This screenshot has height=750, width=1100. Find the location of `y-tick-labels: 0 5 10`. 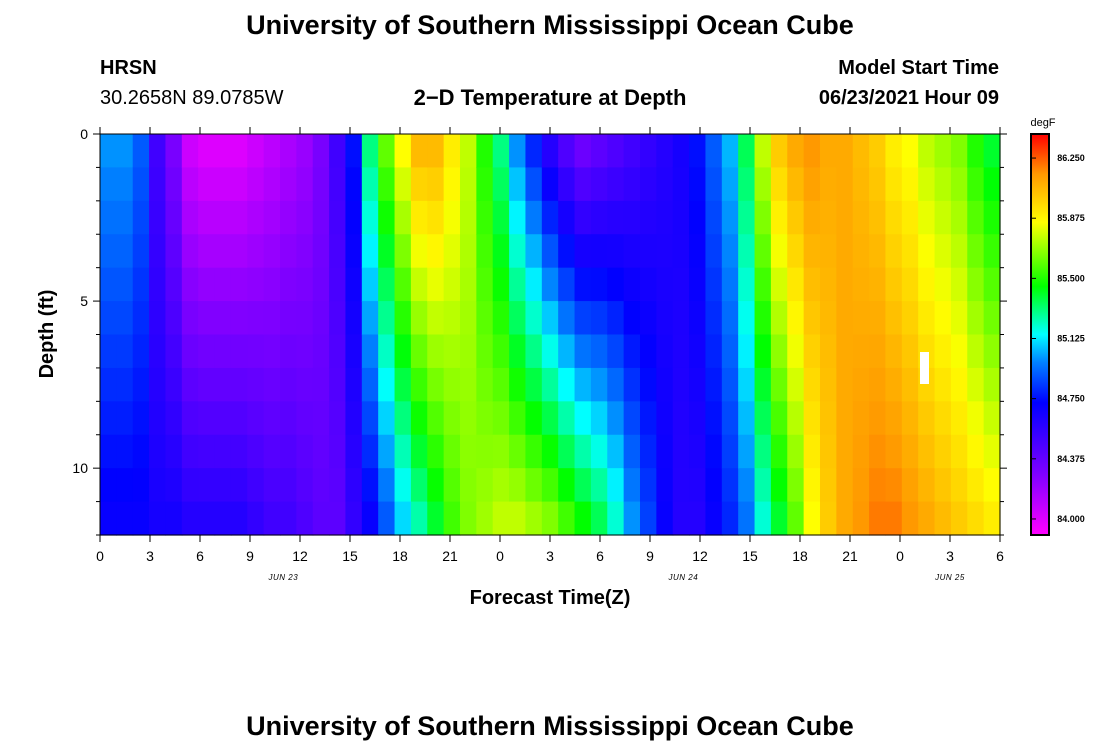

y-tick-labels: 0 5 10 is located at coordinates (80, 301).